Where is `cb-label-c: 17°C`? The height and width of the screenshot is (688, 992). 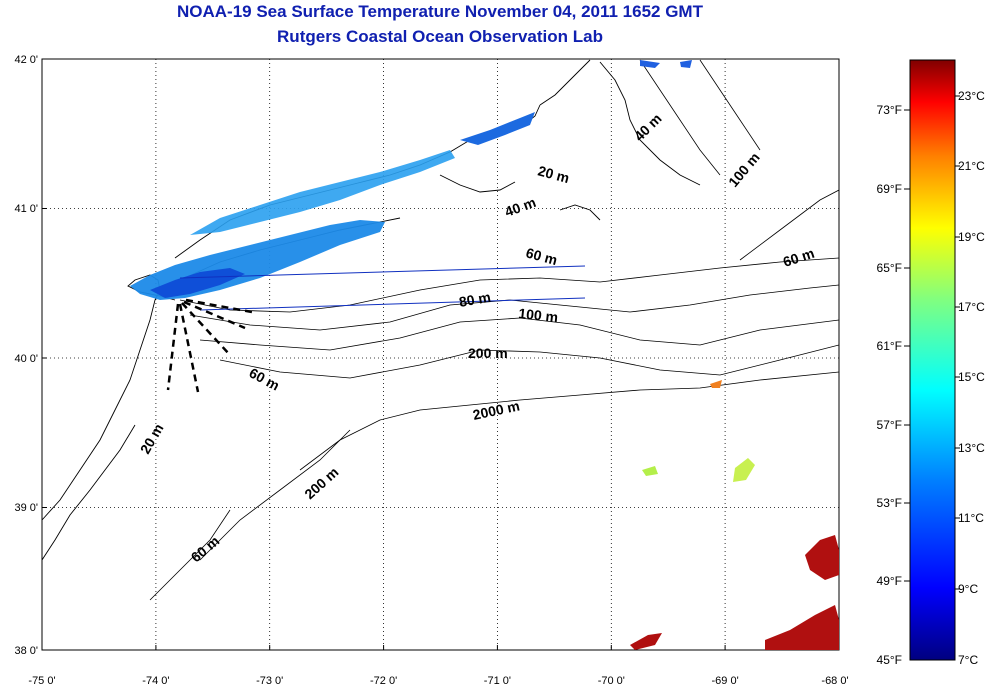 cb-label-c: 17°C is located at coordinates (971, 307).